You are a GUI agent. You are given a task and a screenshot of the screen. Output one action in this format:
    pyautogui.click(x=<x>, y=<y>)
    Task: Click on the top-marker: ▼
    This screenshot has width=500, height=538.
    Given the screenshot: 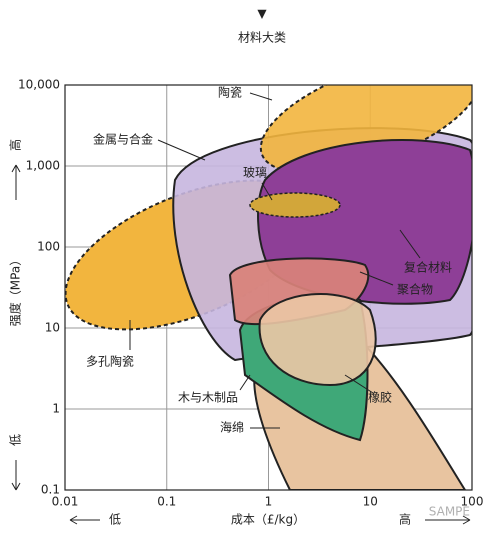 What is the action you would take?
    pyautogui.click(x=262, y=14)
    